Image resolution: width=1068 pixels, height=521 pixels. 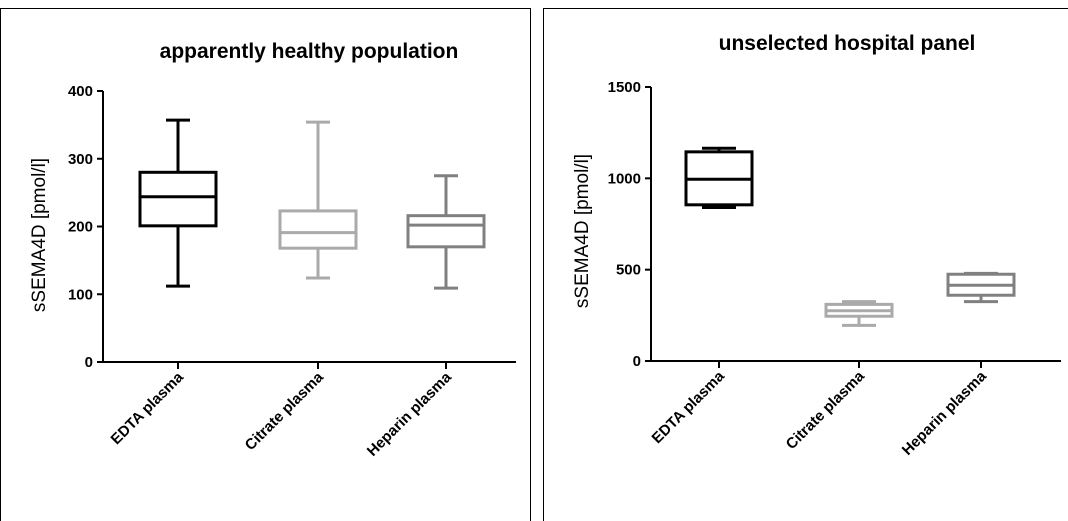 What do you see at coordinates (80, 227) in the screenshot?
I see `y-tick-label: 200` at bounding box center [80, 227].